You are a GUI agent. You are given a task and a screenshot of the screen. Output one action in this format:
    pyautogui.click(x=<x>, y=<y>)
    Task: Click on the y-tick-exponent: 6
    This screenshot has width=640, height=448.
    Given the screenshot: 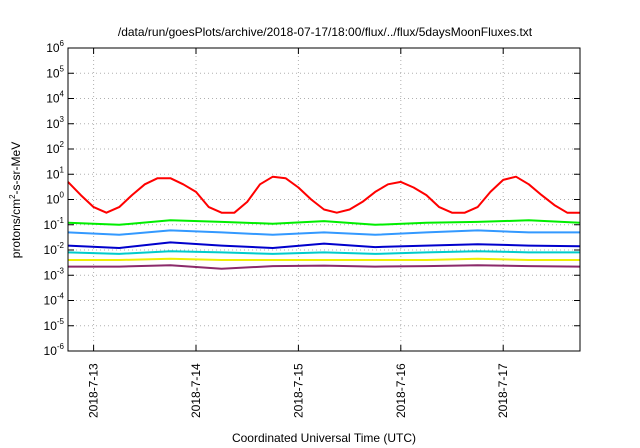 What is the action you would take?
    pyautogui.click(x=62, y=43)
    